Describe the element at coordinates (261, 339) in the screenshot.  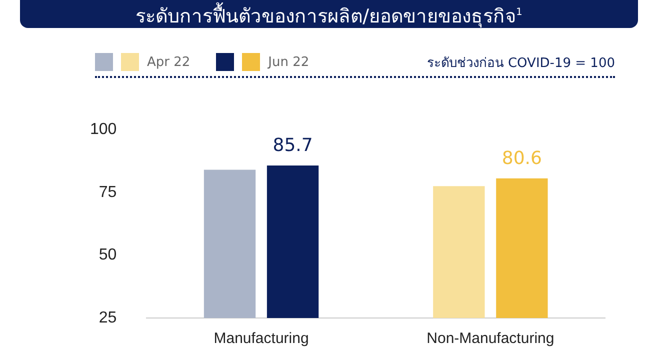
I see `x-tick-label: Manufacturing` at that location.